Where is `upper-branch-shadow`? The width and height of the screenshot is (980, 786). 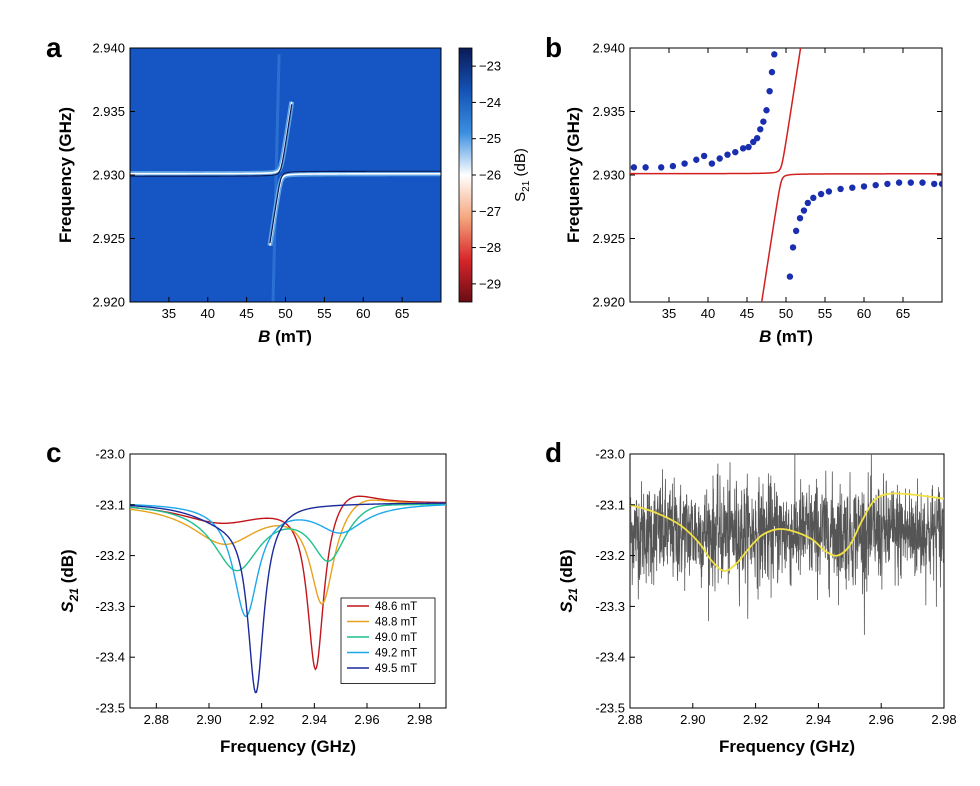 upper-branch-shadow is located at coordinates (211, 140).